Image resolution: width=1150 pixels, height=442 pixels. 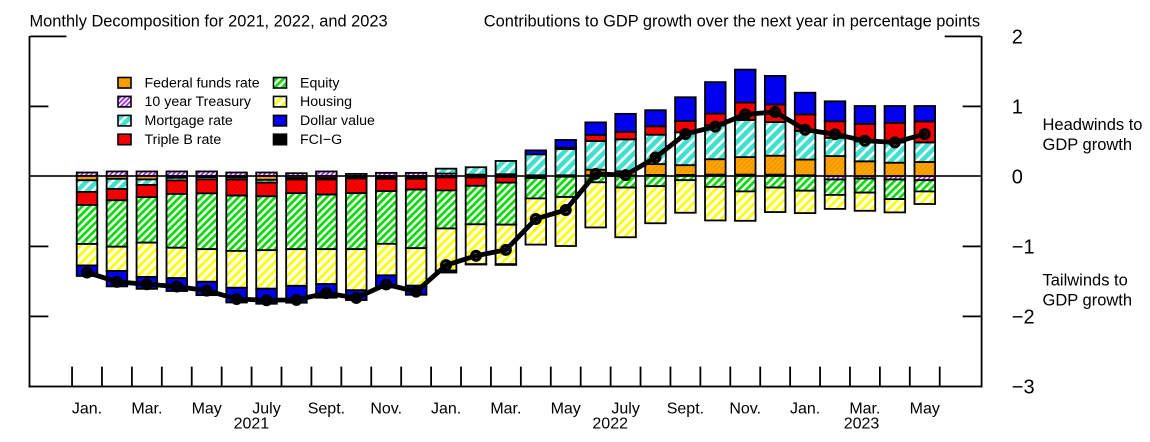 What do you see at coordinates (1017, 38) in the screenshot?
I see `svg-text: 2` at bounding box center [1017, 38].